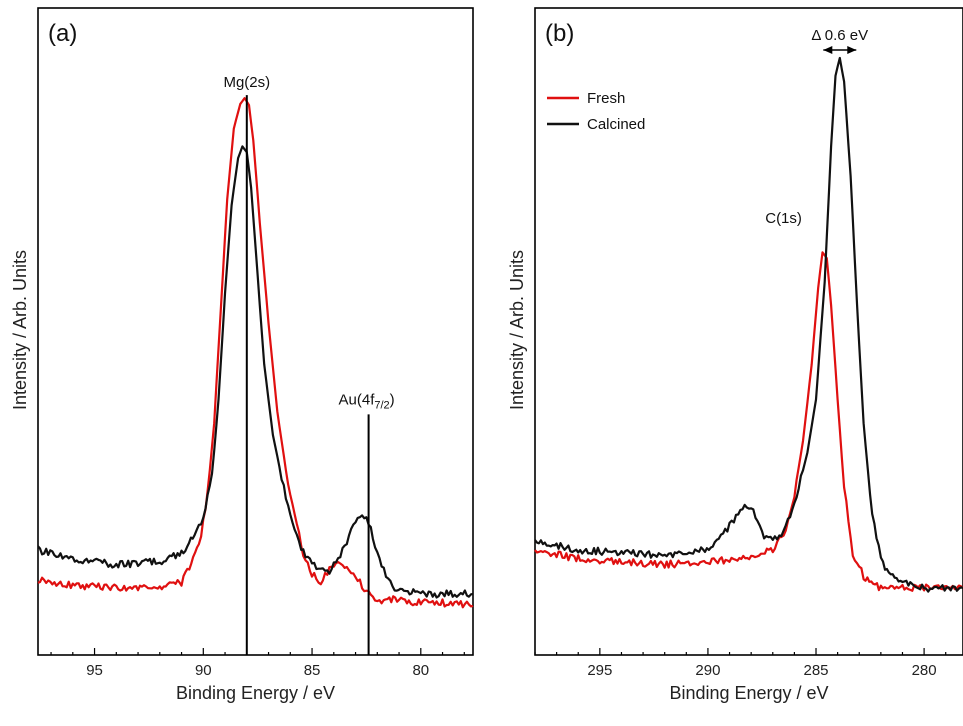 This screenshot has width=963, height=726. Describe the element at coordinates (559, 33) in the screenshot. I see `panel-label: (b)` at that location.